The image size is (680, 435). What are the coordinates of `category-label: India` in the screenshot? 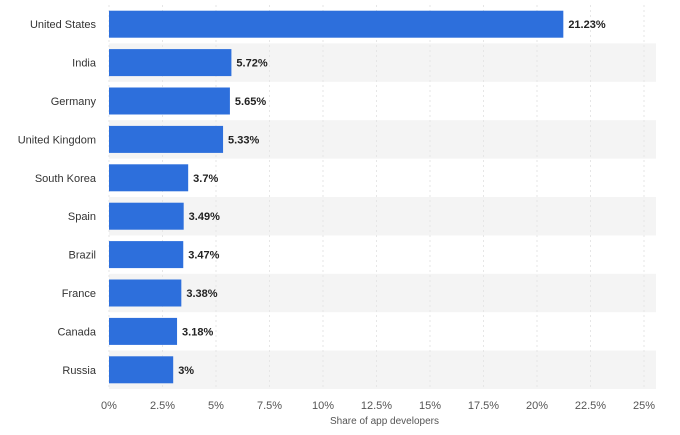 It's located at (84, 64).